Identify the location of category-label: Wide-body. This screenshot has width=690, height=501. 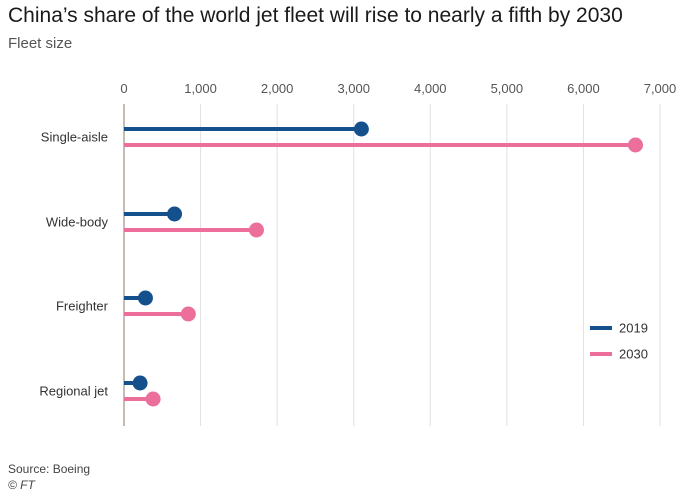
(77, 222).